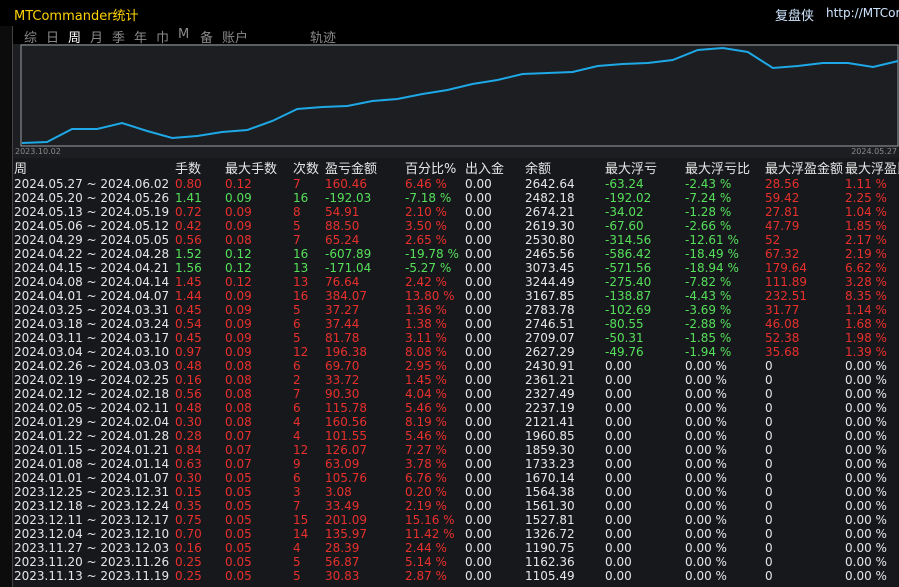 The width and height of the screenshot is (899, 587). Describe the element at coordinates (297, 548) in the screenshot. I see `table-cell: 4` at that location.